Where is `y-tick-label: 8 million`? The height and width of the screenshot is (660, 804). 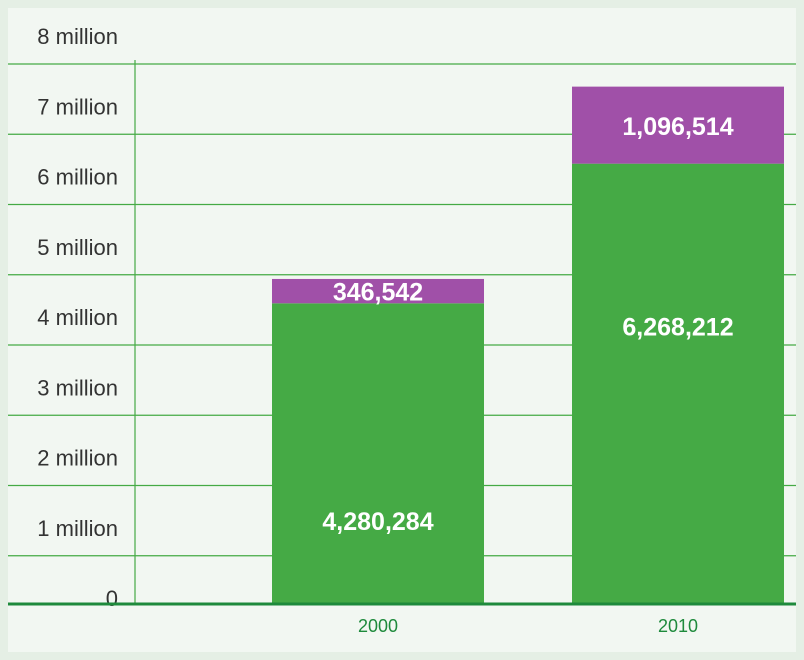
y-tick-label: 8 million is located at coordinates (77, 36).